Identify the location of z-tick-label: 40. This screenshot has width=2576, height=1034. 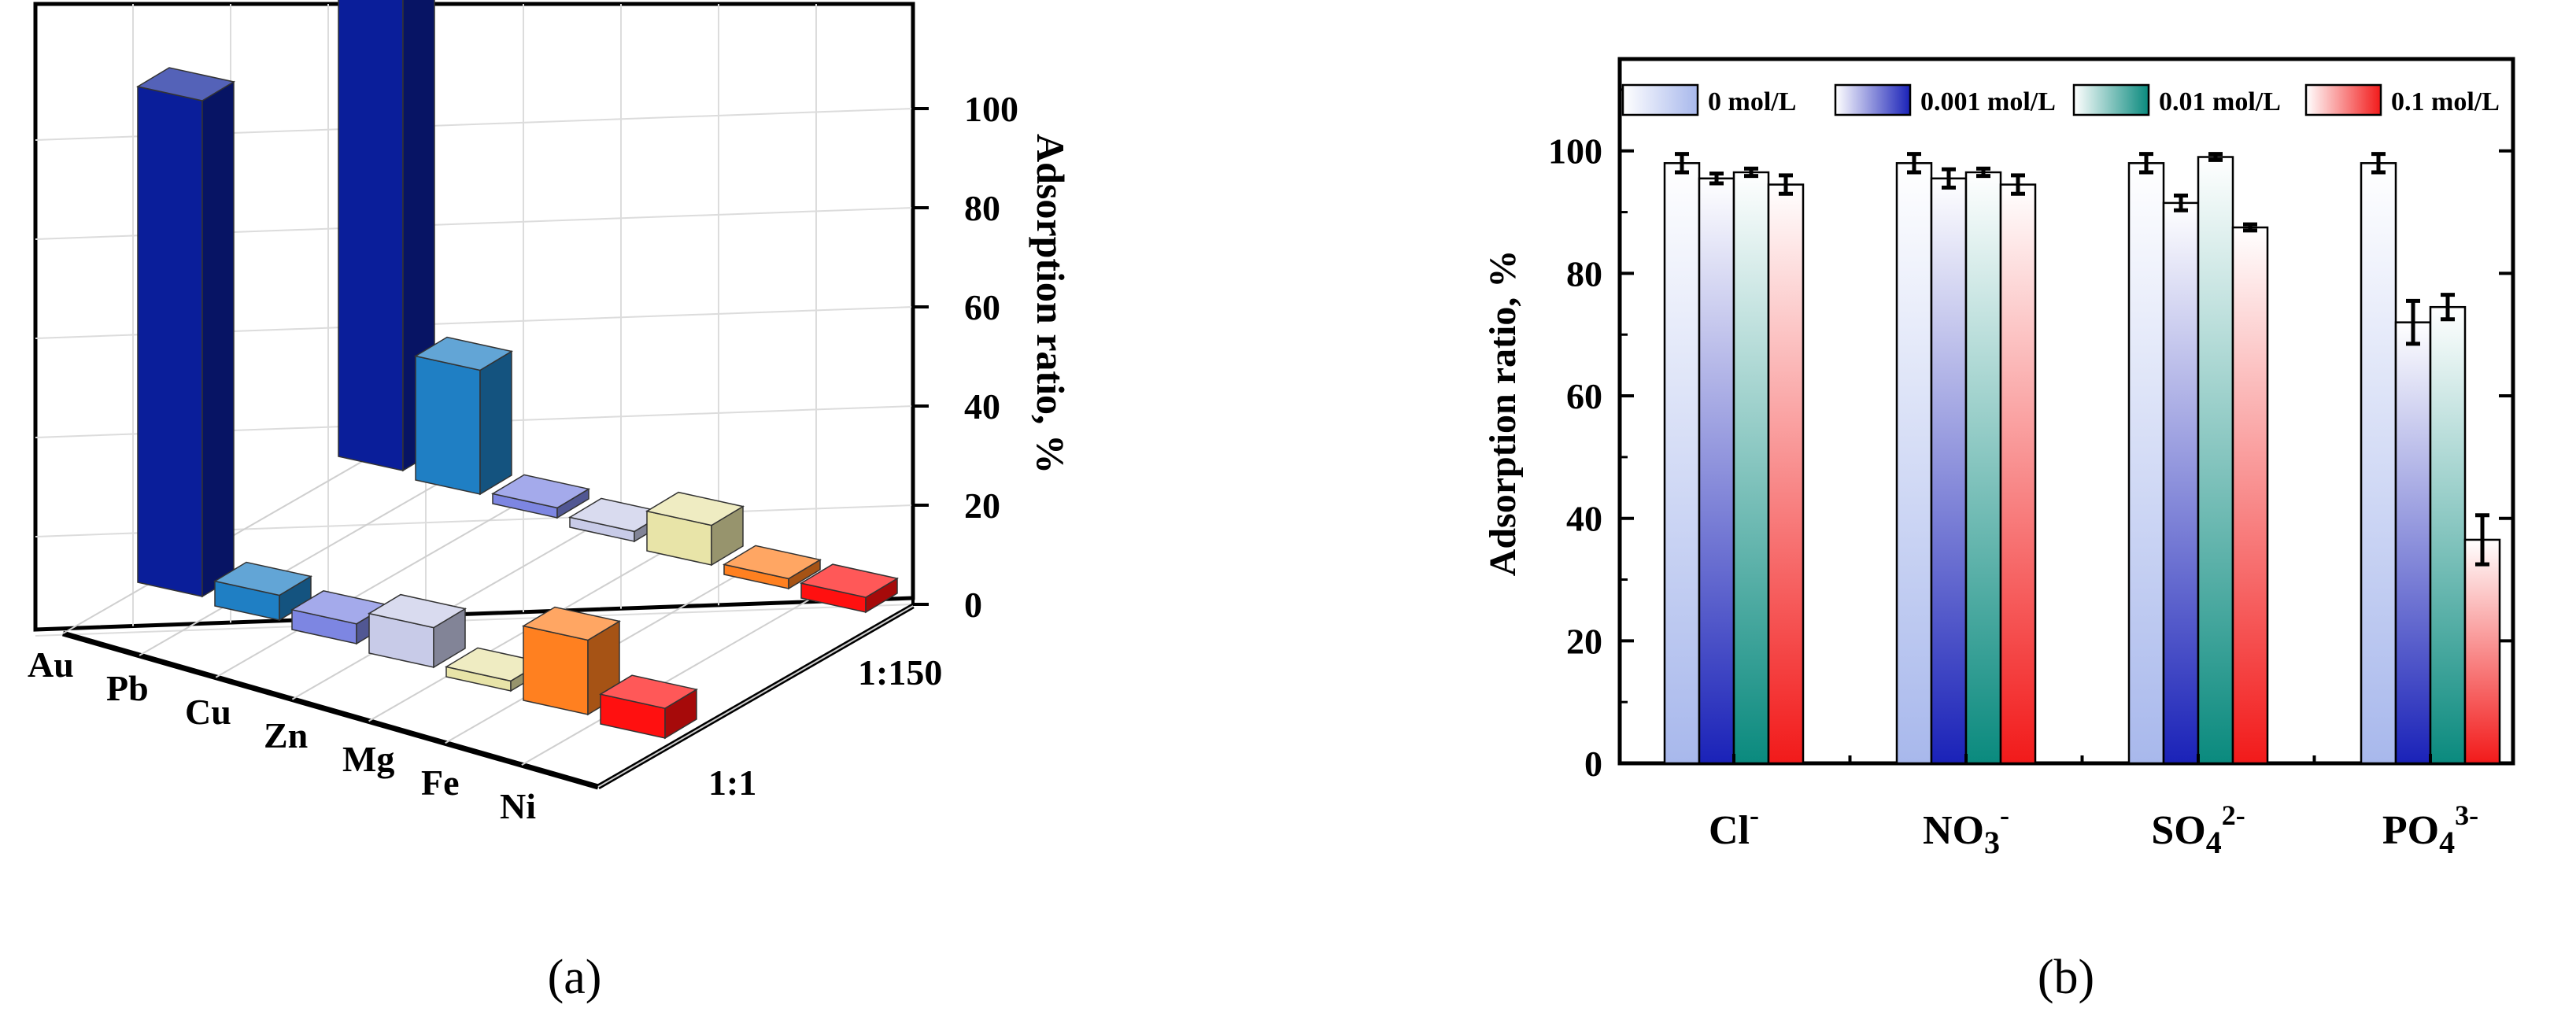
(982, 407).